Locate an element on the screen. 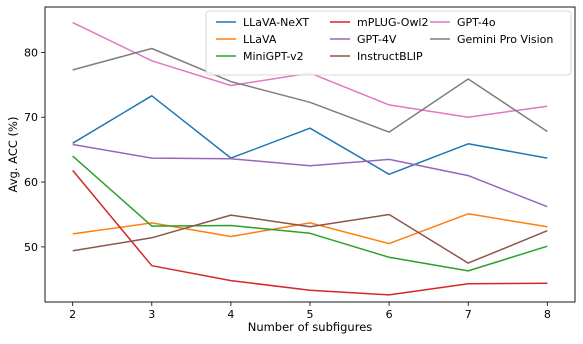 This screenshot has width=583, height=344. legend-label-mplug-owl2: mPLUG-Owl2 is located at coordinates (393, 22).